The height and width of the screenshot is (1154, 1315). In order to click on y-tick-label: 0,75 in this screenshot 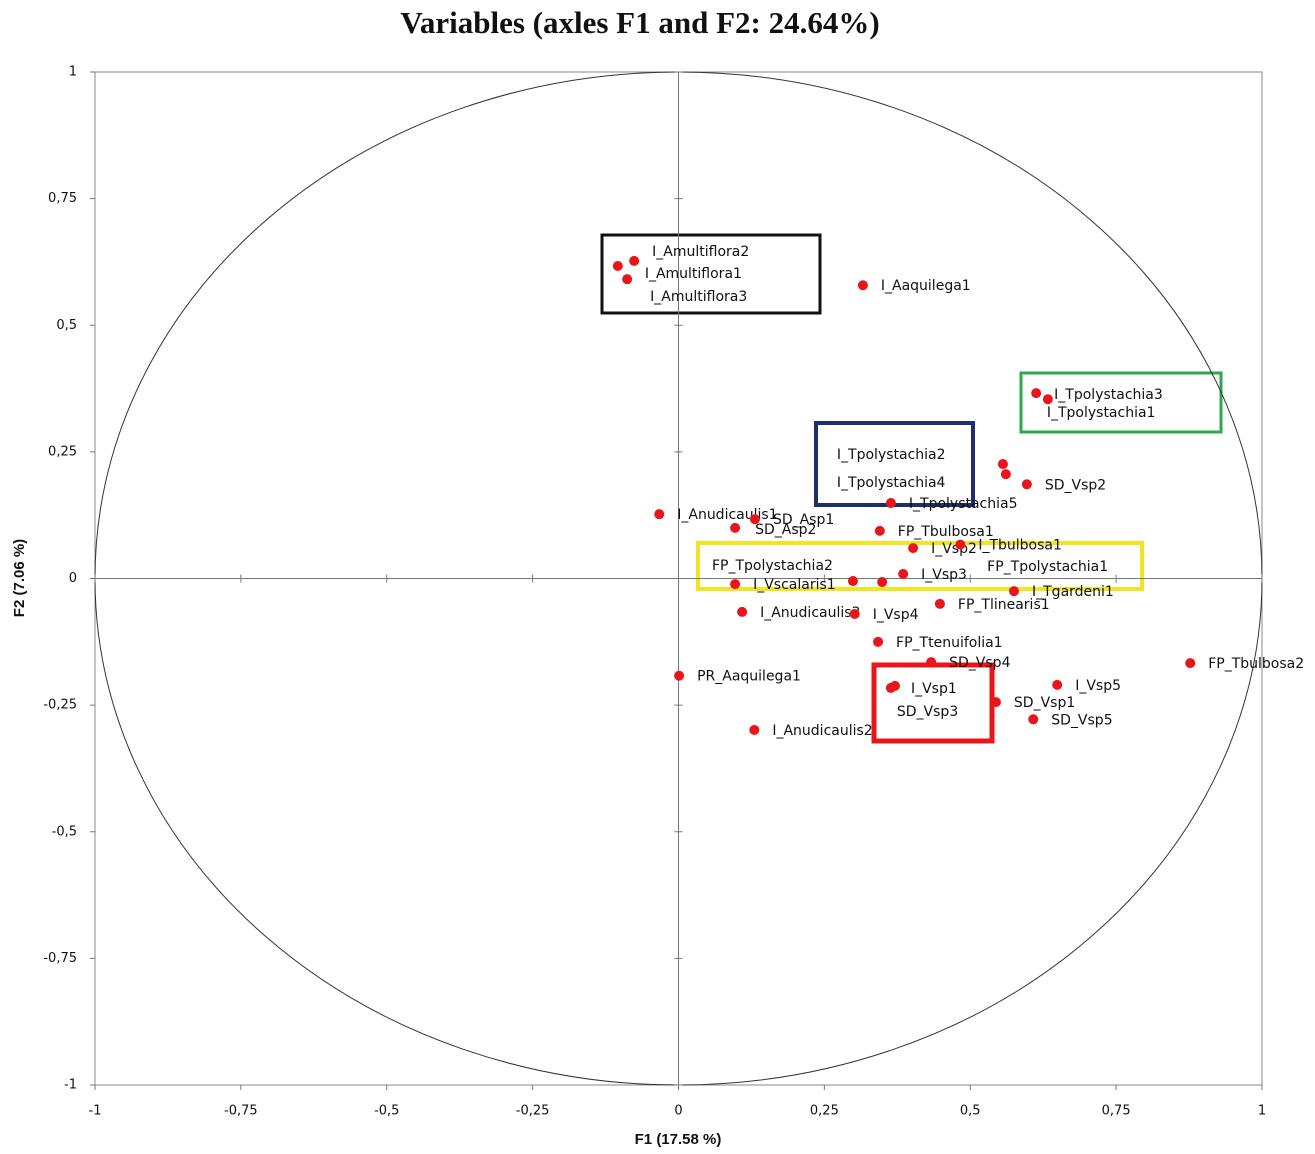, I will do `click(62, 198)`.